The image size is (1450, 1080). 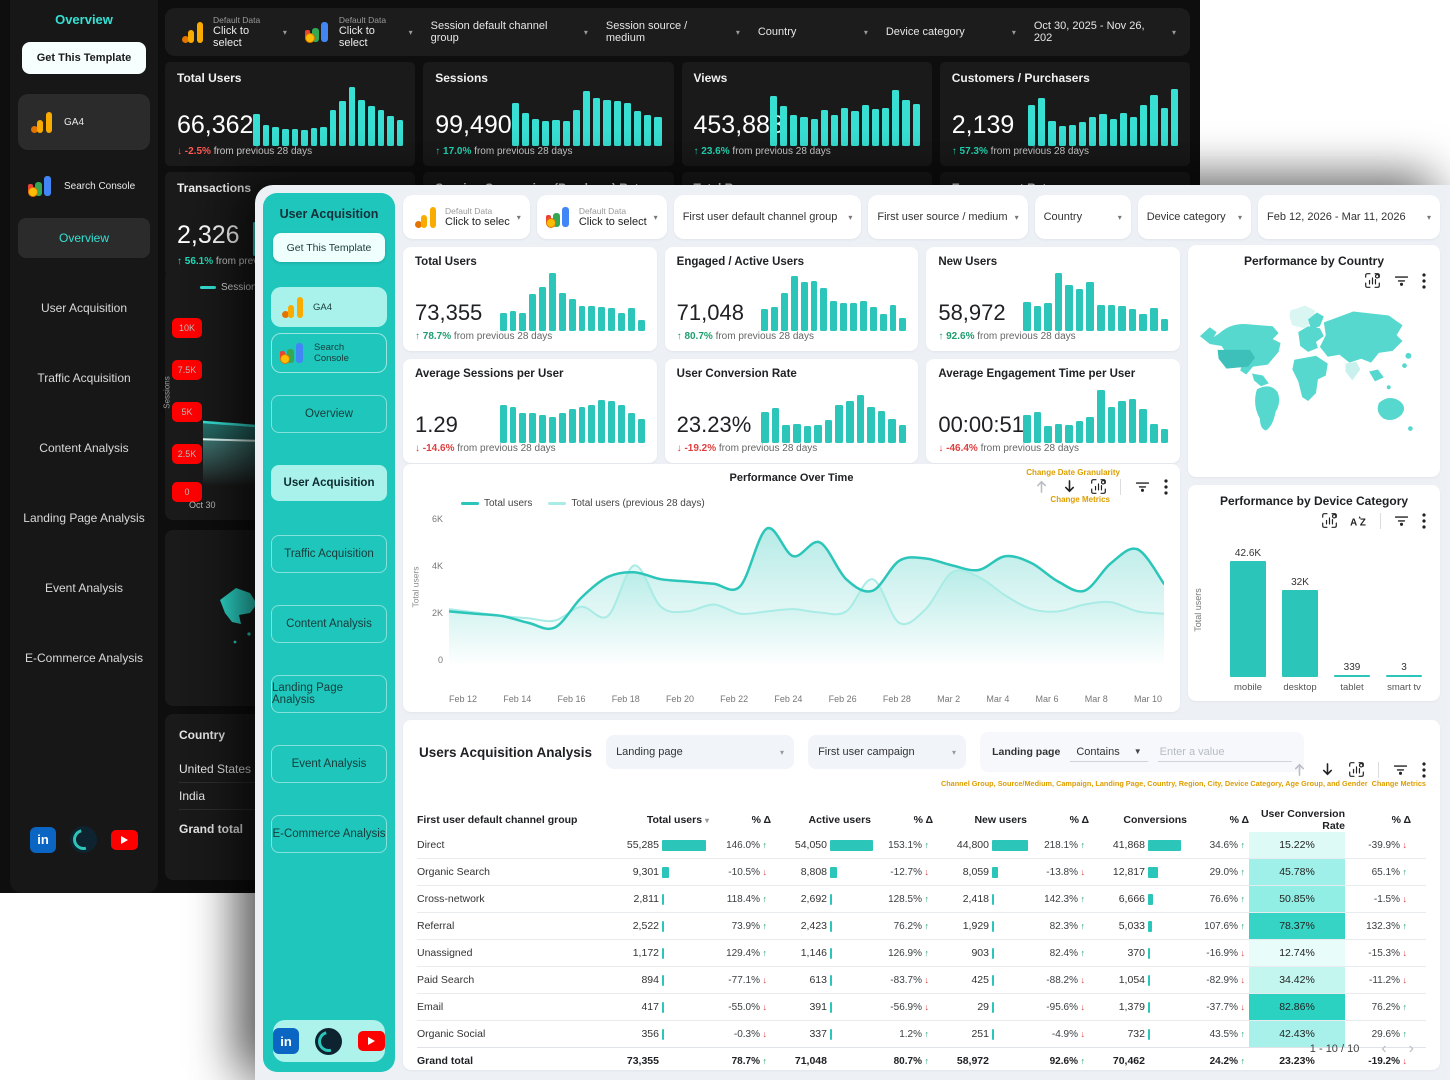 What do you see at coordinates (1384, 1048) in the screenshot?
I see `prev-page-icon: ‹` at bounding box center [1384, 1048].